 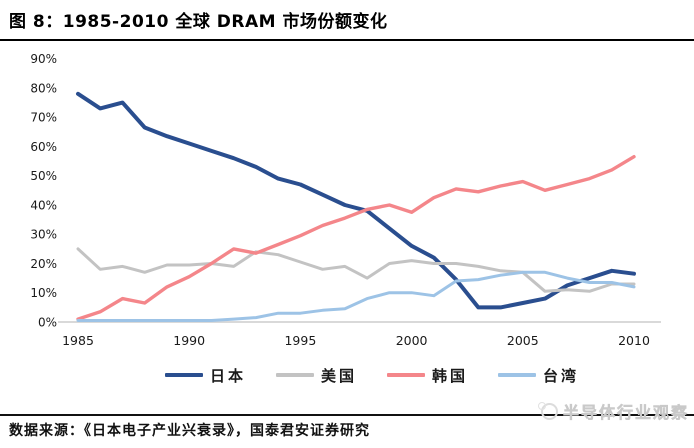 What do you see at coordinates (406, 375) in the screenshot?
I see `legend-swatch-korea` at bounding box center [406, 375].